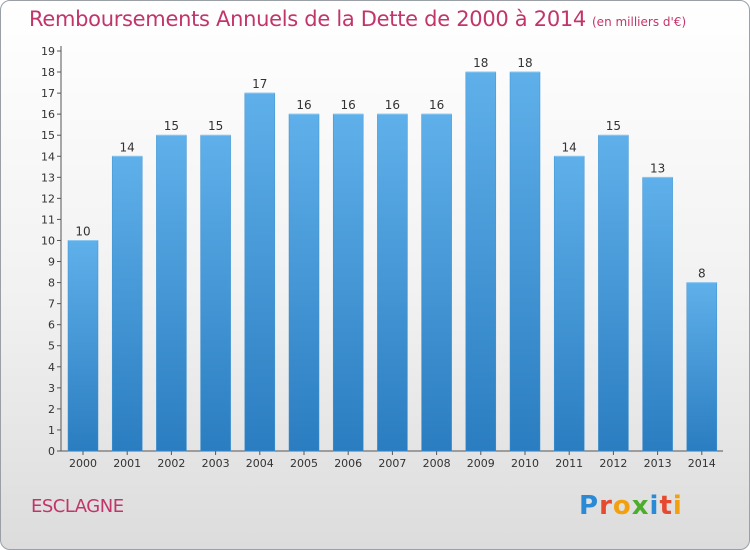  What do you see at coordinates (525, 261) in the screenshot?
I see `bar-2010` at bounding box center [525, 261].